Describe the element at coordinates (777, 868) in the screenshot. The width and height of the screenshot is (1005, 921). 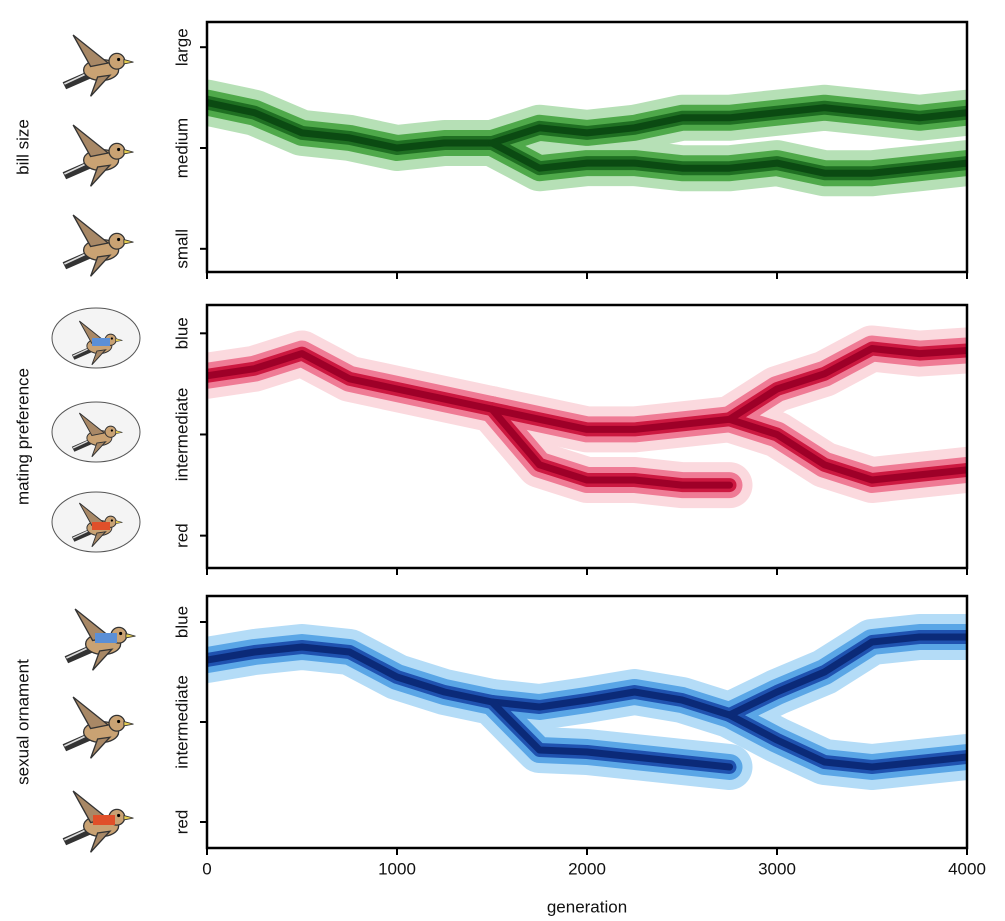
I see `x-tick-label: 3000` at that location.